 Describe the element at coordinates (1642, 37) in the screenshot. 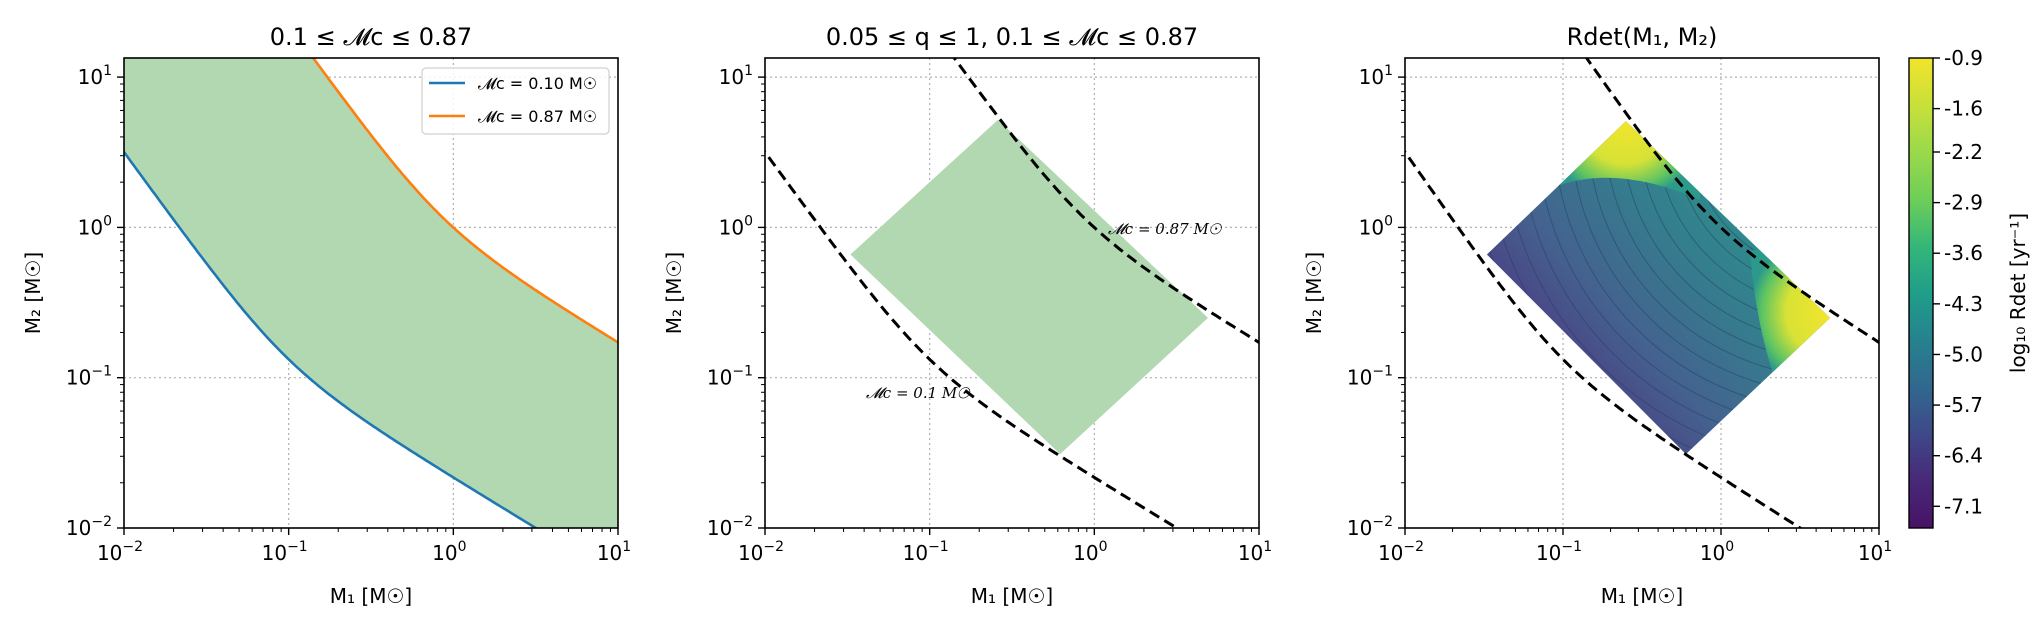

I see `panel-3-title: Rdet(M₁, M₂)` at that location.